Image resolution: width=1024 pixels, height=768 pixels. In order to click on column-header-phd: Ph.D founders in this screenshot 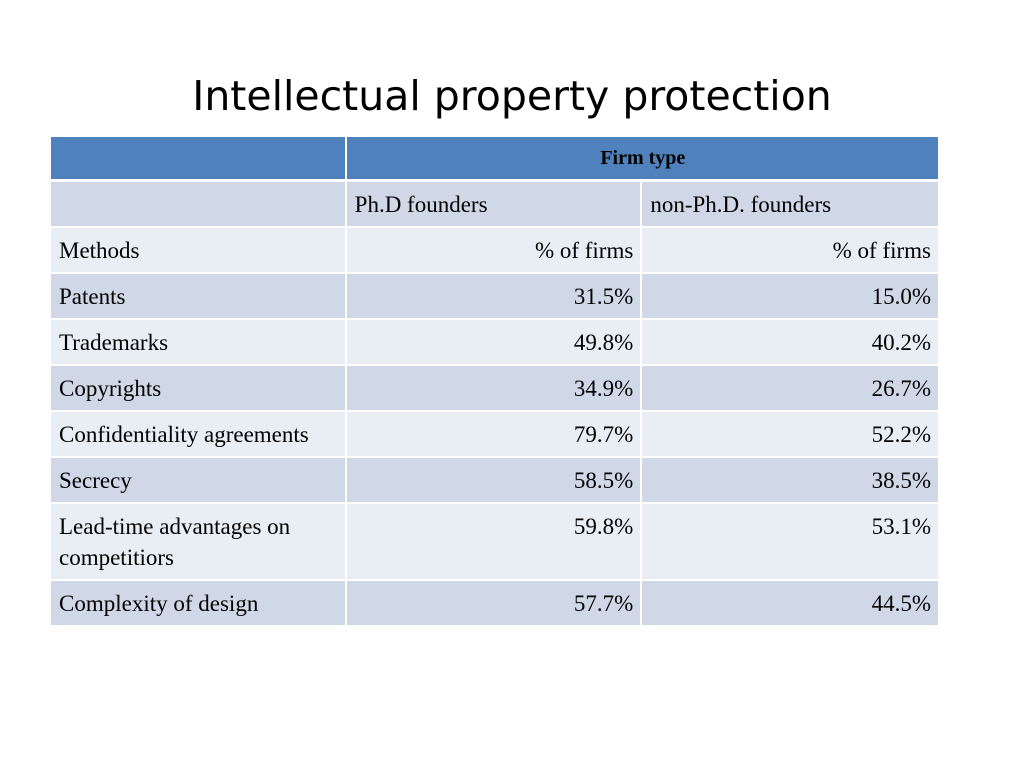, I will do `click(494, 205)`.